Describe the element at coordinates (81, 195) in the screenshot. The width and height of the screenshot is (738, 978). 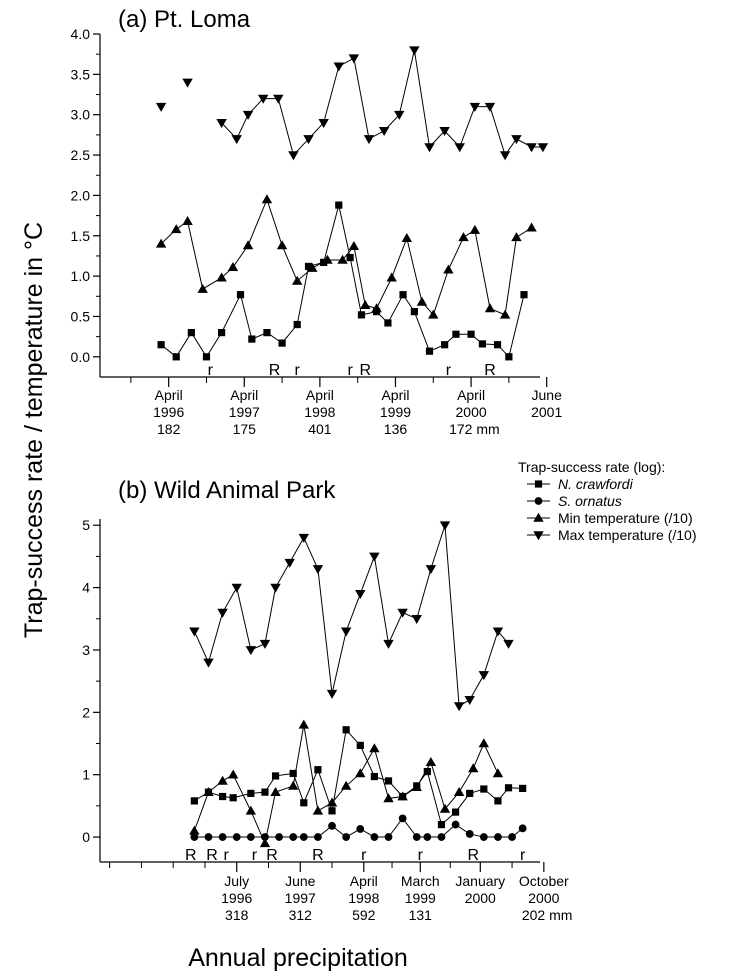
I see `y-tick-label: 2.0` at that location.